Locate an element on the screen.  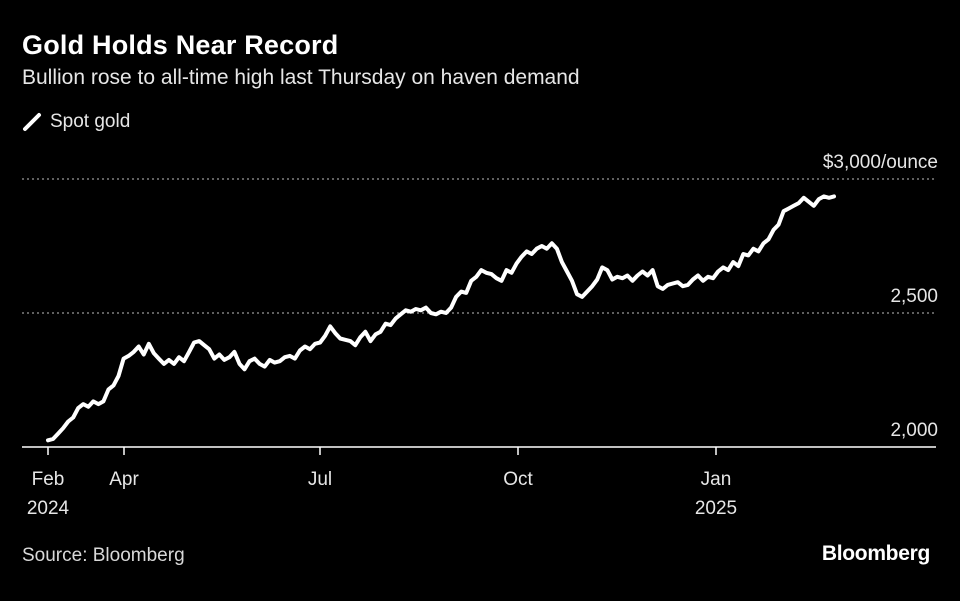
x-year-label: 2024 is located at coordinates (48, 508).